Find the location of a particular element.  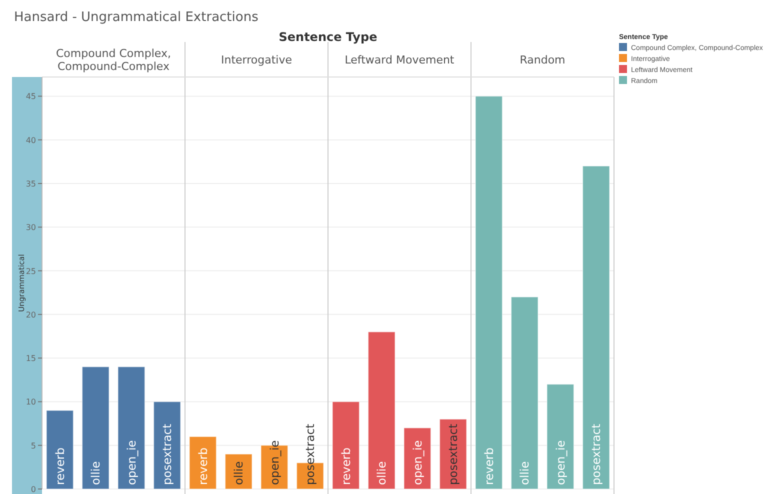

y-tick-label: 25 is located at coordinates (31, 271).